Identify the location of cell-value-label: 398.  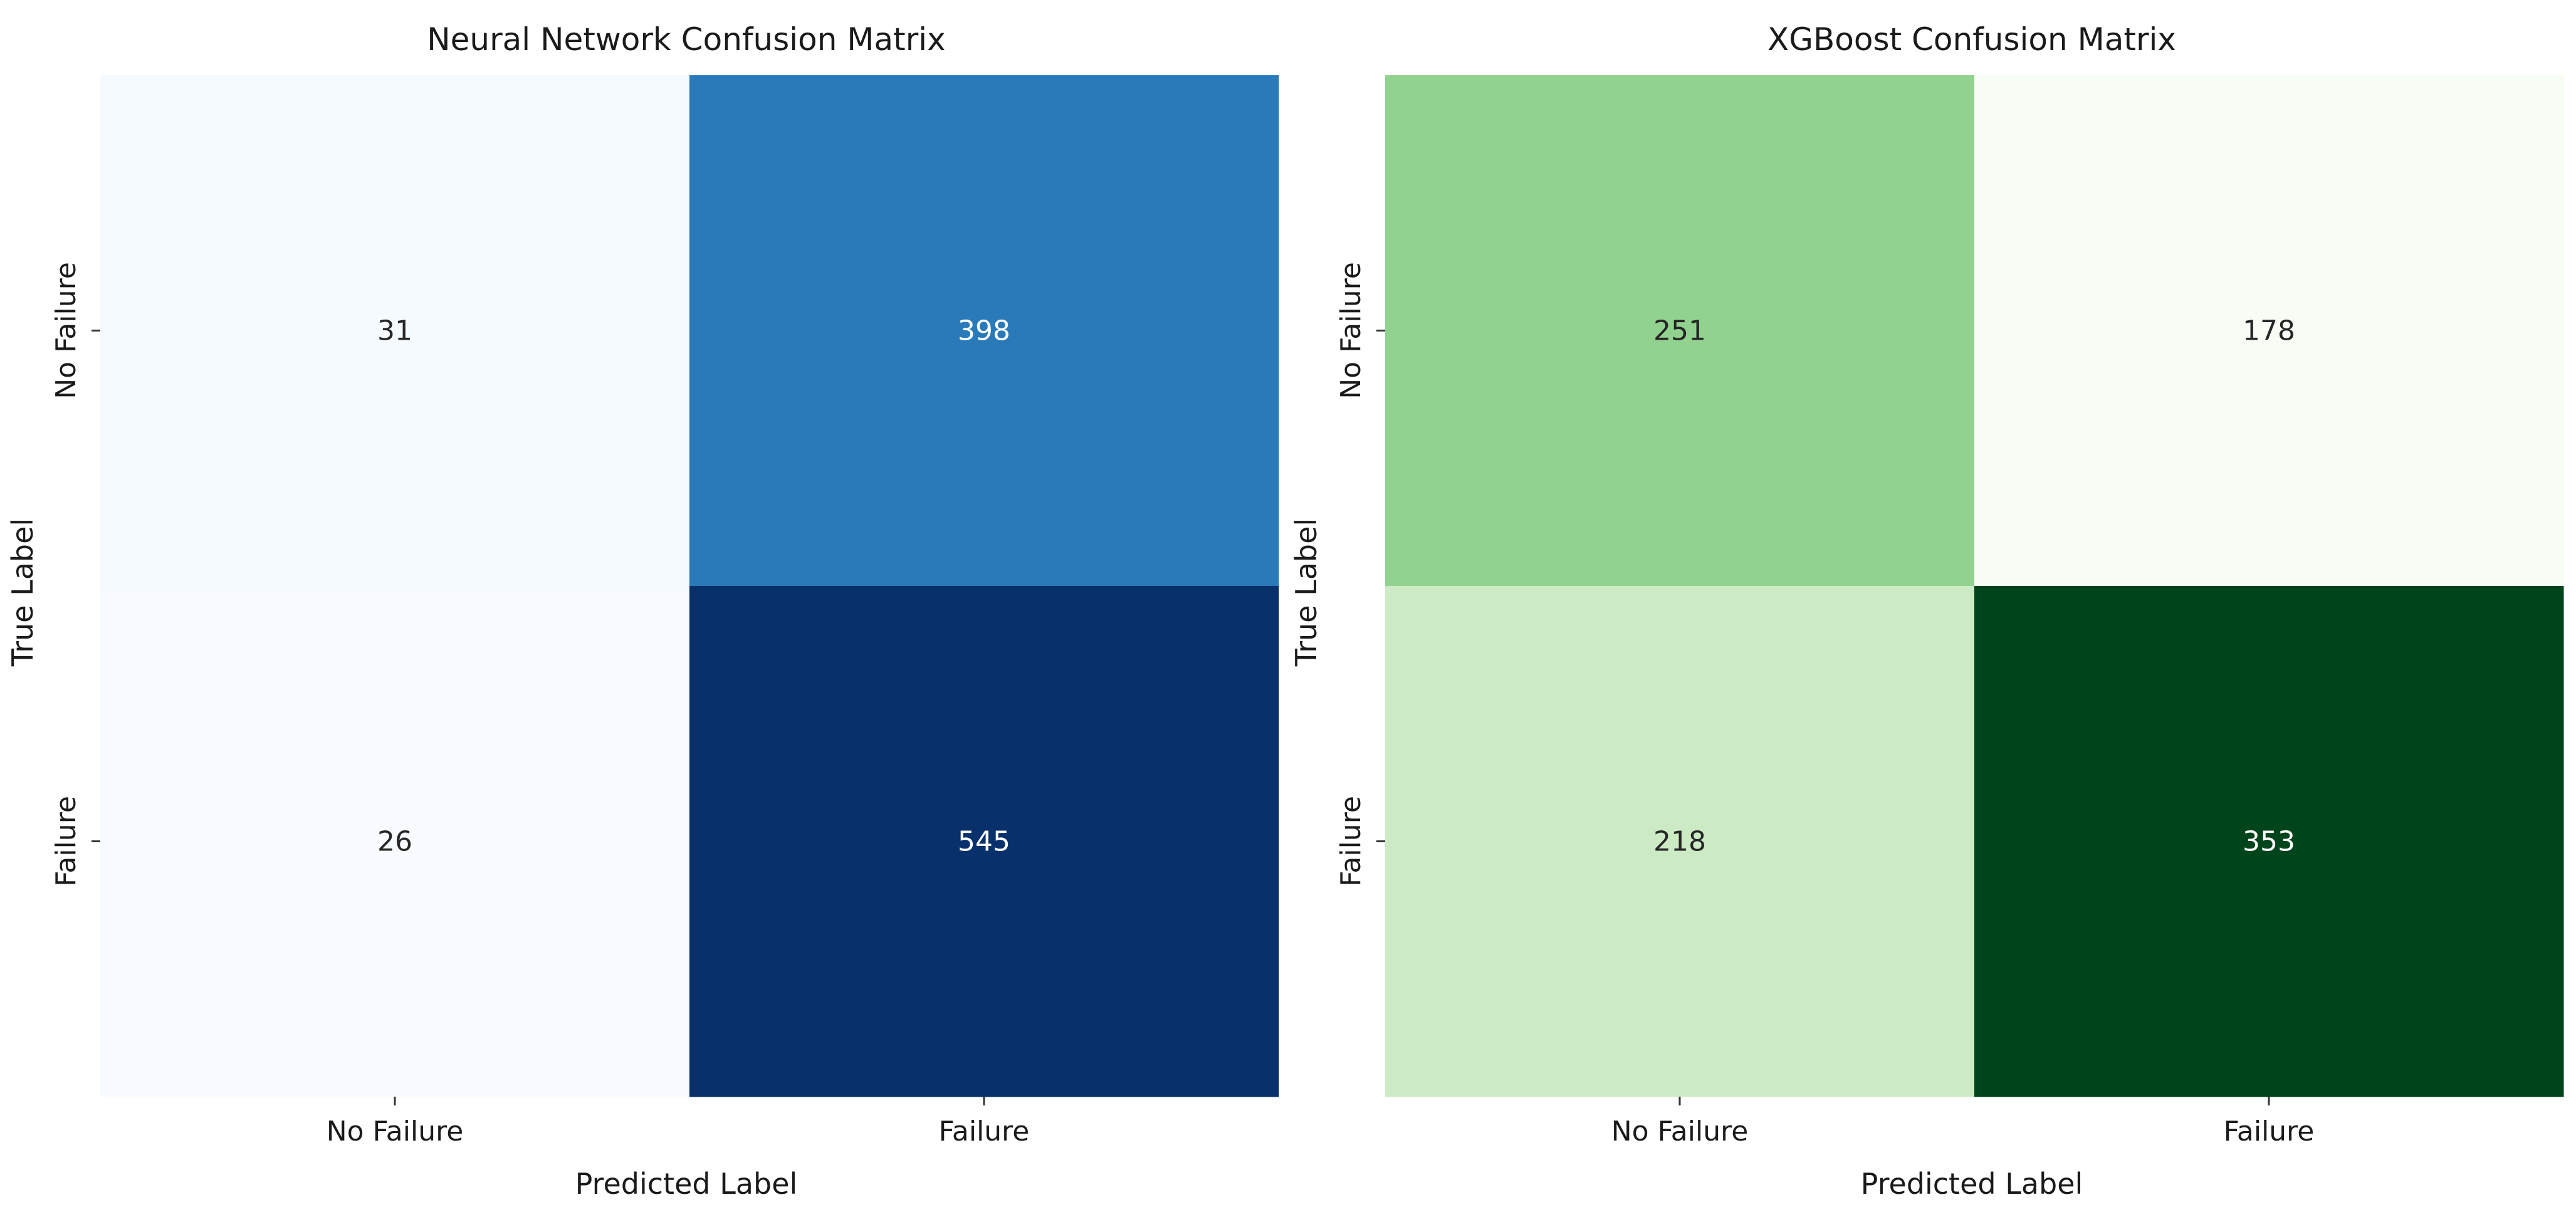
(984, 331).